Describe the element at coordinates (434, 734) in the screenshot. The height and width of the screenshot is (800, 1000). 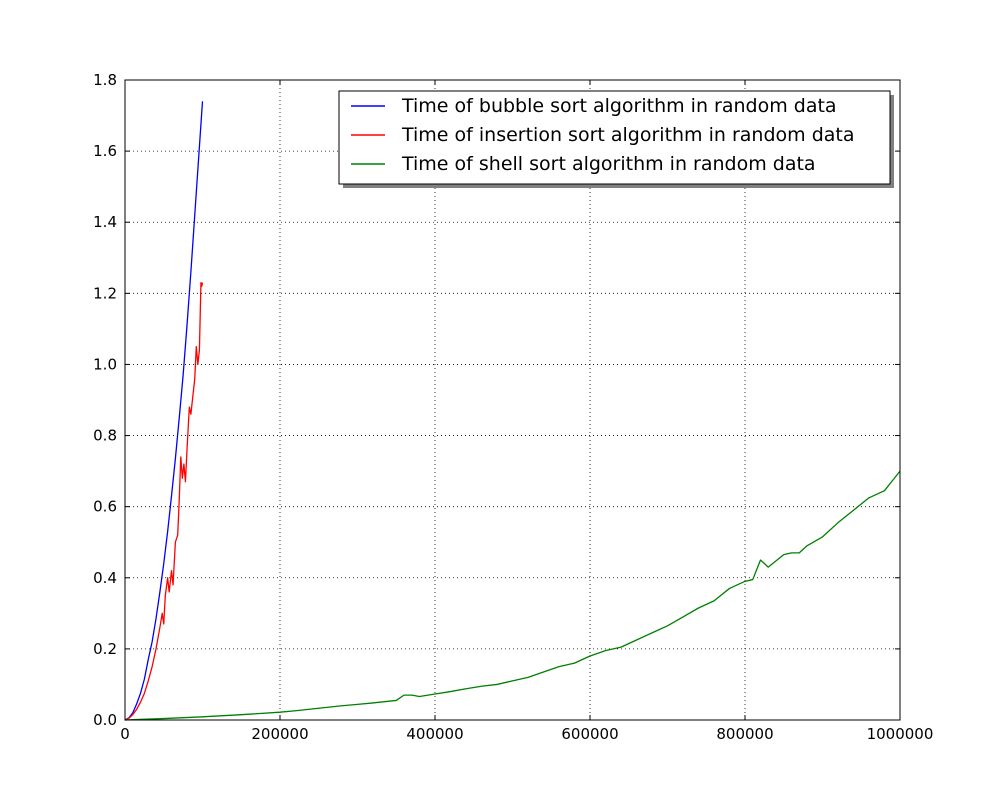
I see `x-tick-label: 400000` at that location.